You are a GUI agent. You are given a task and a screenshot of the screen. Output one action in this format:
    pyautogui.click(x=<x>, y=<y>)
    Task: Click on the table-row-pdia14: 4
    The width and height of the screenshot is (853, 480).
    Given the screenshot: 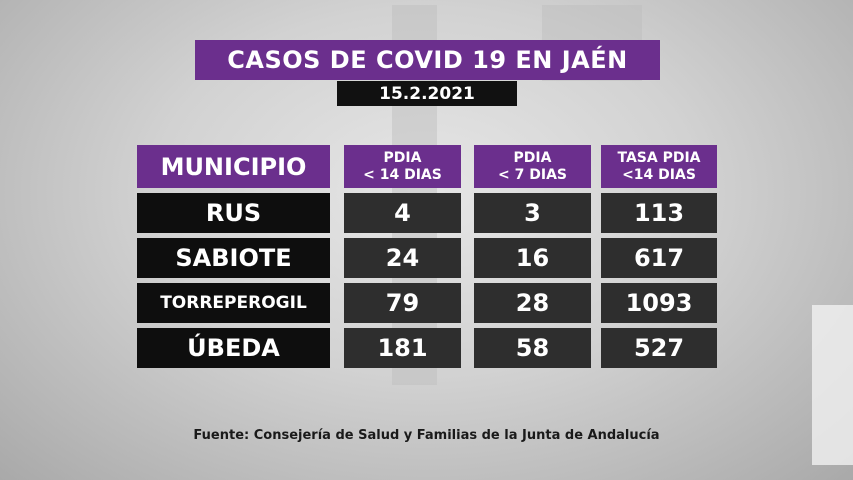 What is the action you would take?
    pyautogui.click(x=402, y=213)
    